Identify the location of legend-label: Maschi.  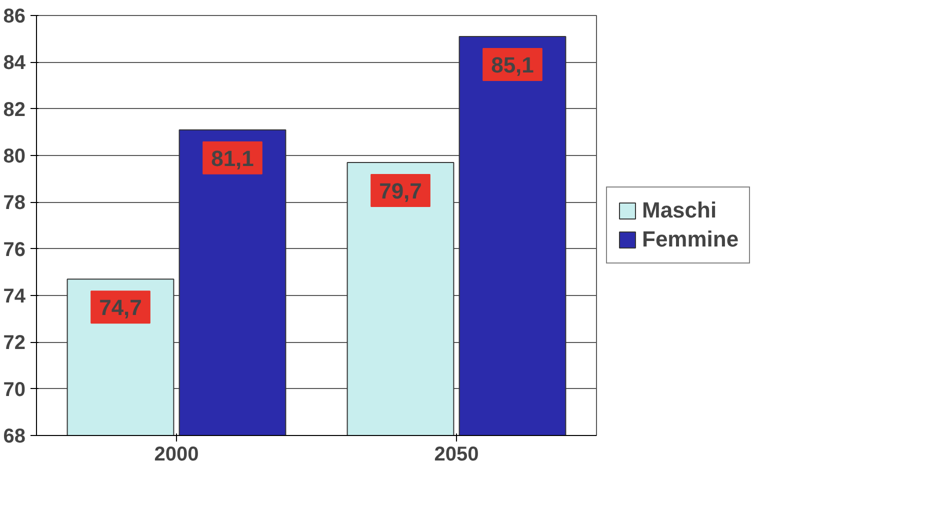
(679, 211).